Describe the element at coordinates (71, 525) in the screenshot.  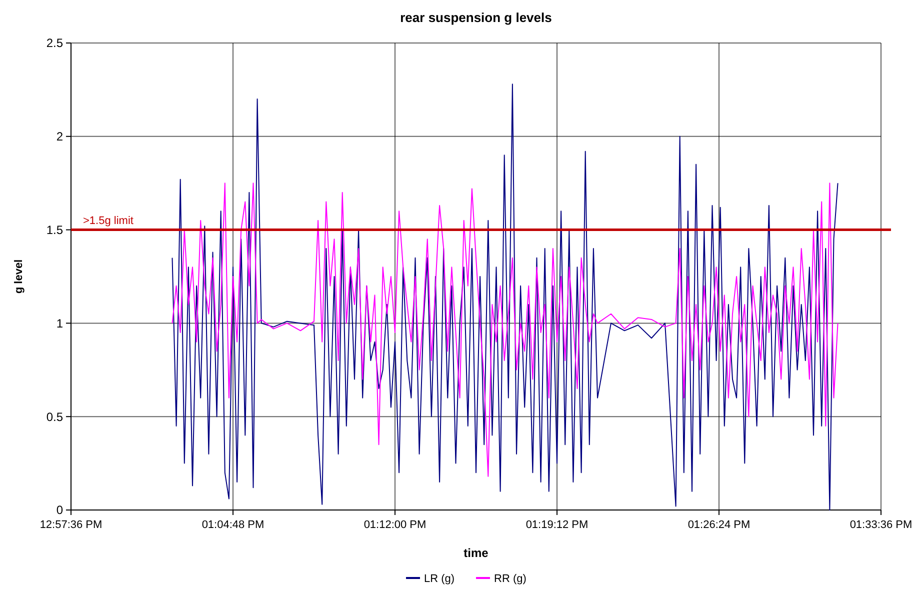
I see `x-tick-label: 12:57:36 PM` at that location.